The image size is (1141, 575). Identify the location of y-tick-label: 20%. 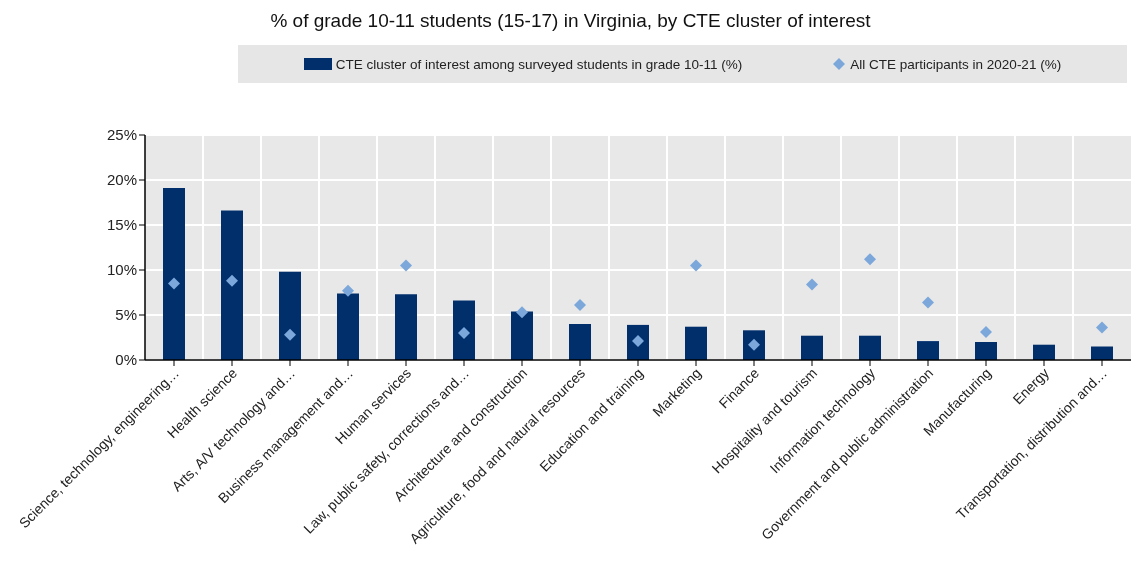
(121, 180).